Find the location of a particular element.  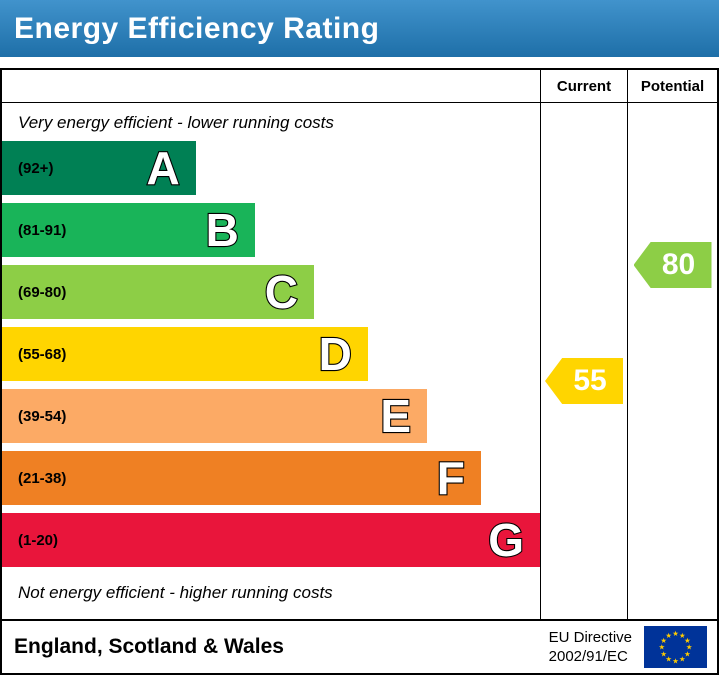

band-row-g: (1-20) G is located at coordinates (271, 540).